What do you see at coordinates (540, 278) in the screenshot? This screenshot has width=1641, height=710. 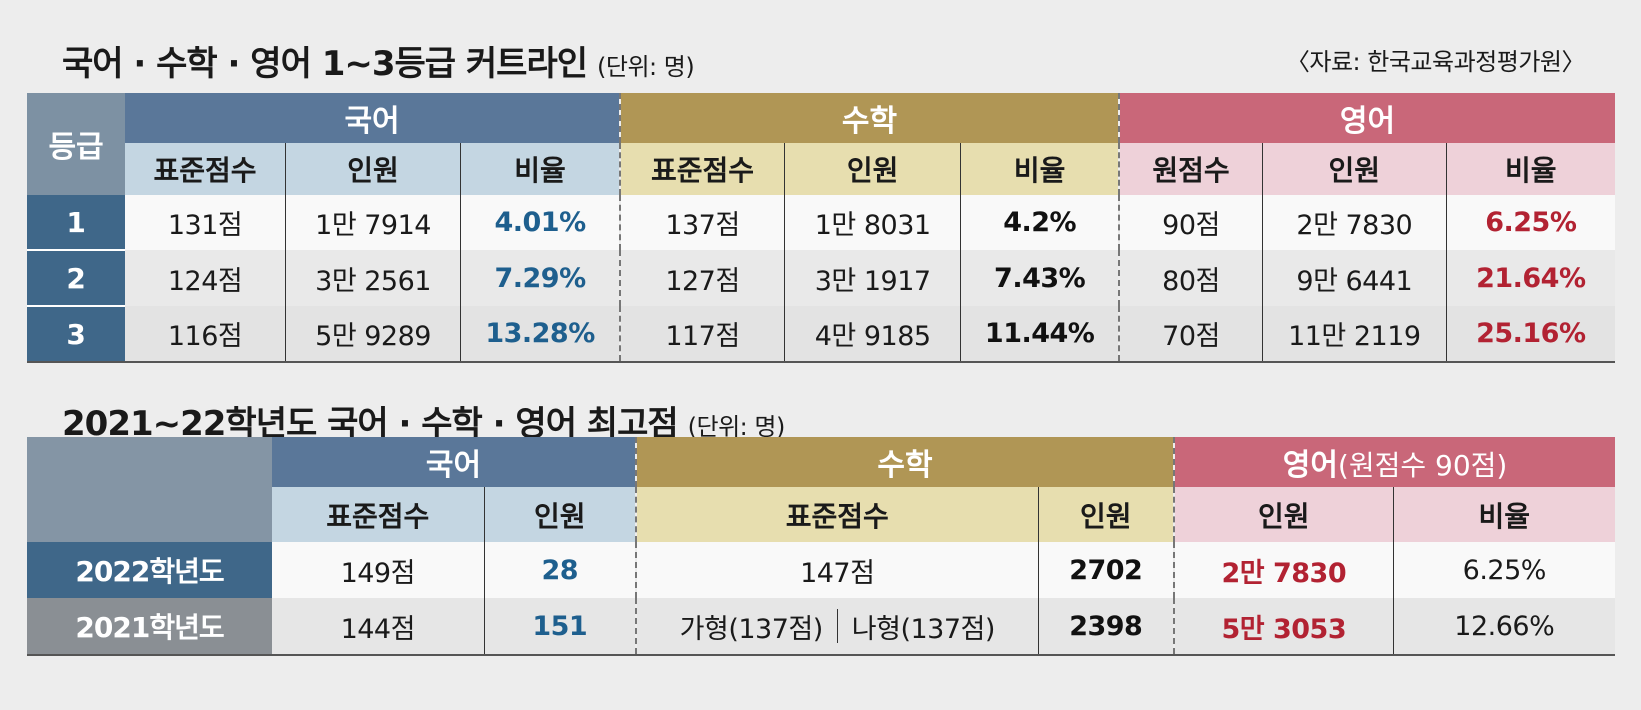 I see `korean-ratio: 7.29%` at bounding box center [540, 278].